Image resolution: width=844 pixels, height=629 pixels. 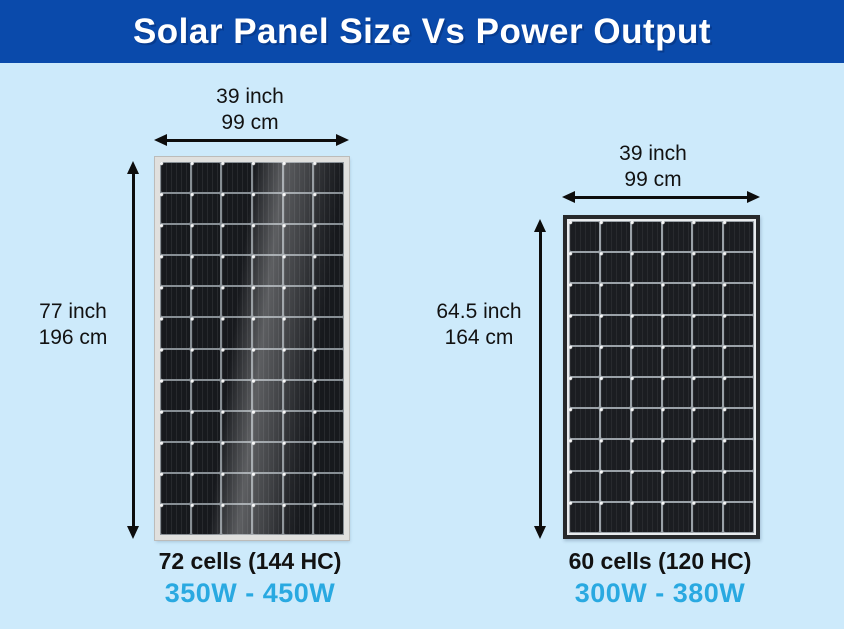 What do you see at coordinates (540, 225) in the screenshot?
I see `arrow-head-up-icon` at bounding box center [540, 225].